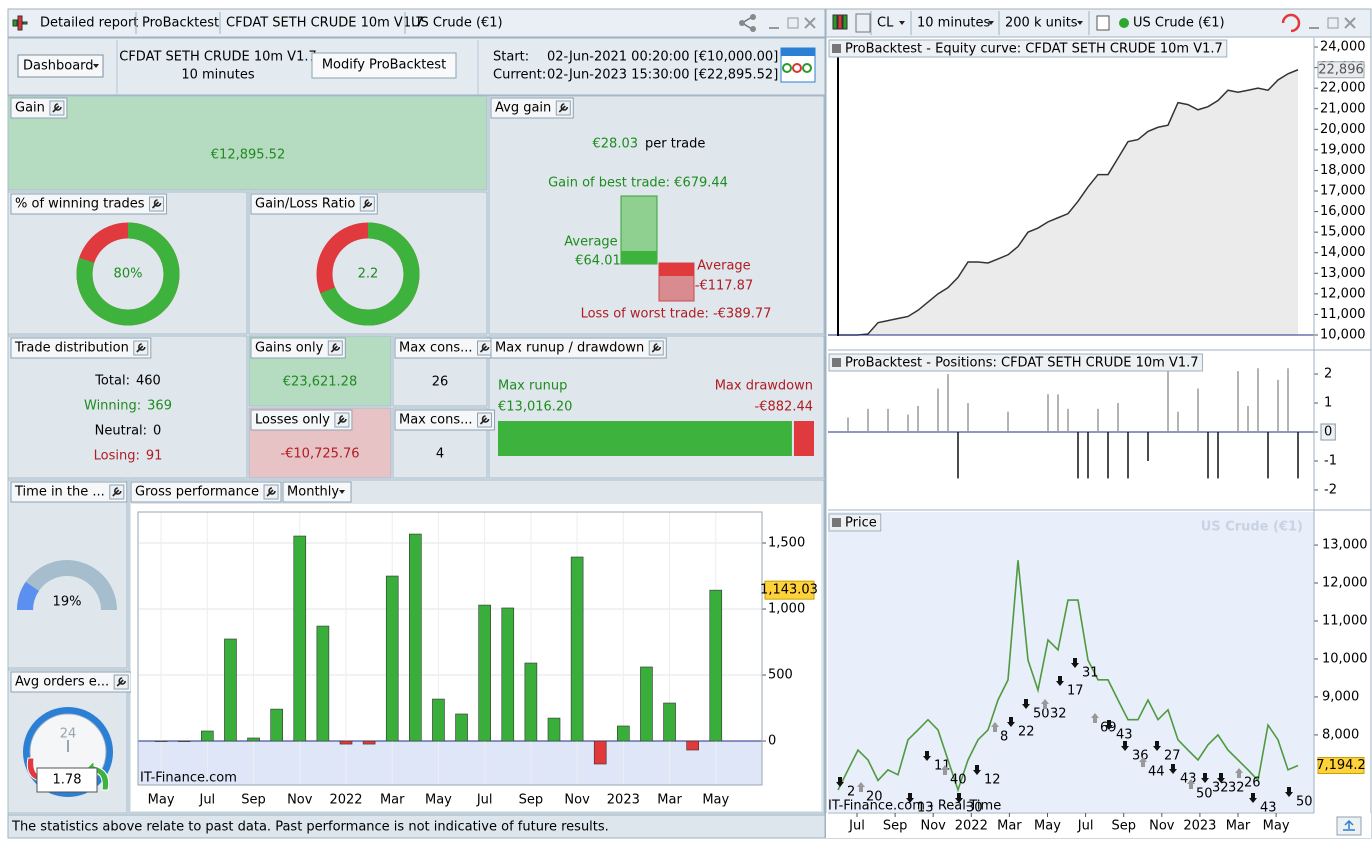 The height and width of the screenshot is (845, 1372). I want to click on status-dot, so click(1124, 23).